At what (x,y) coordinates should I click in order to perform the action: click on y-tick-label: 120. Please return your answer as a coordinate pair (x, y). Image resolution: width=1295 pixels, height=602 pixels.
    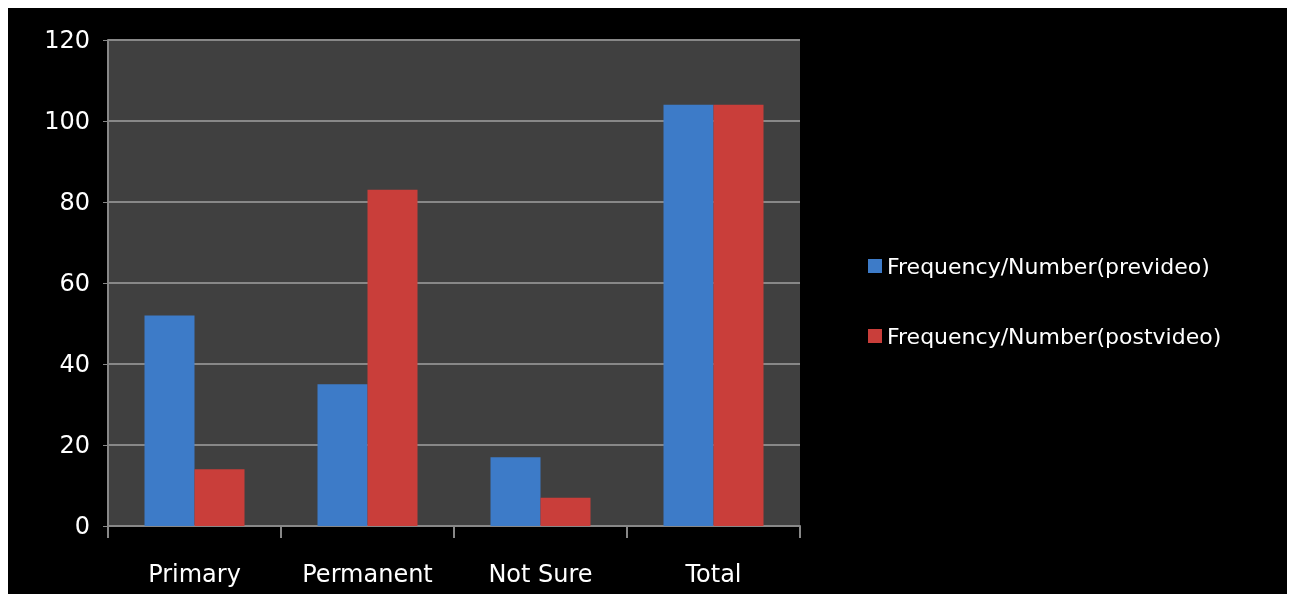
    Looking at the image, I should click on (67, 40).